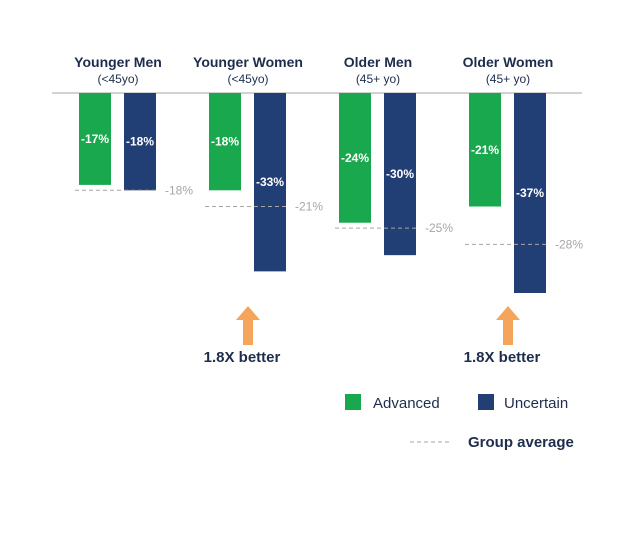 The height and width of the screenshot is (560, 639). I want to click on group-3: Older Women (45+ yo) -21% -37% -28%, so click(523, 173).